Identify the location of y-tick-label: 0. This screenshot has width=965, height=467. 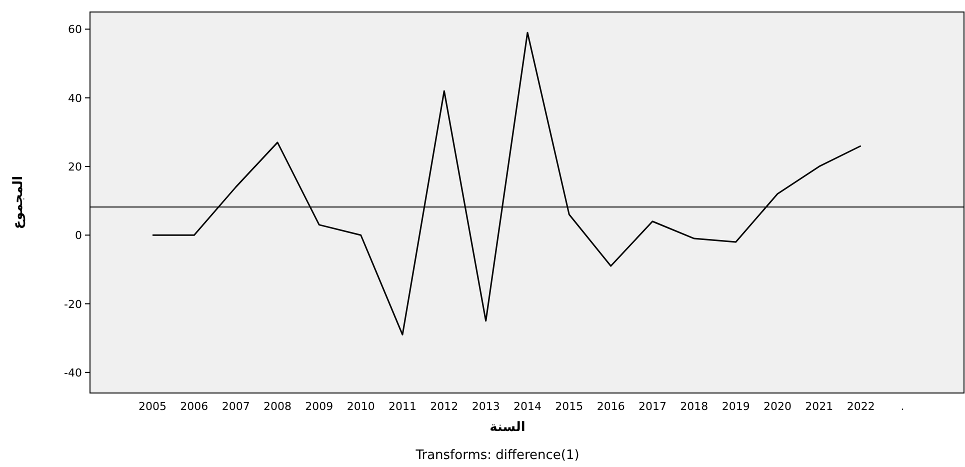
(78, 235).